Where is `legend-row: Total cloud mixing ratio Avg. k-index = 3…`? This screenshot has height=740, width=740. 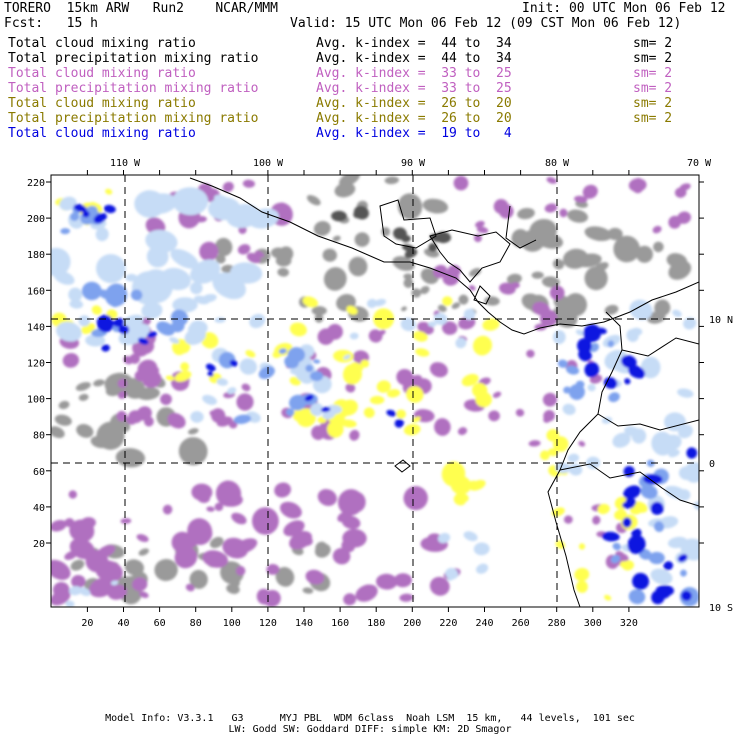 legend-row: Total cloud mixing ratio Avg. k-index = 3… is located at coordinates (370, 74).